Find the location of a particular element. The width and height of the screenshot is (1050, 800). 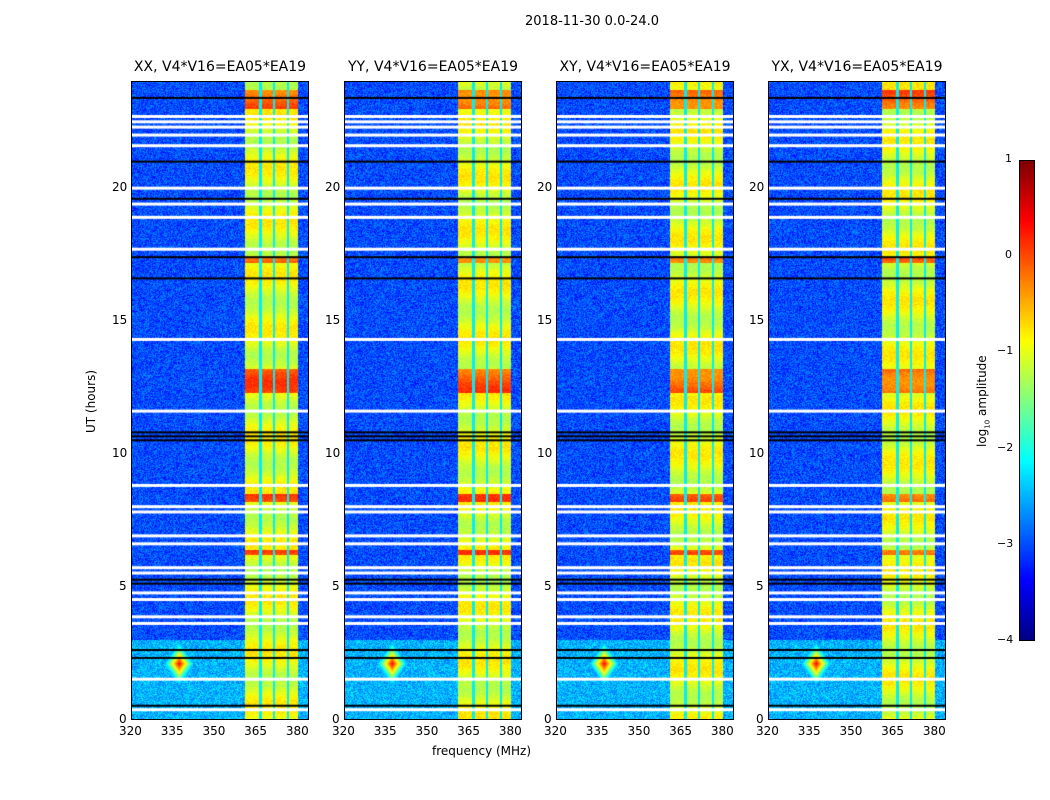

y-axis-label: UT (hours) is located at coordinates (91, 401).